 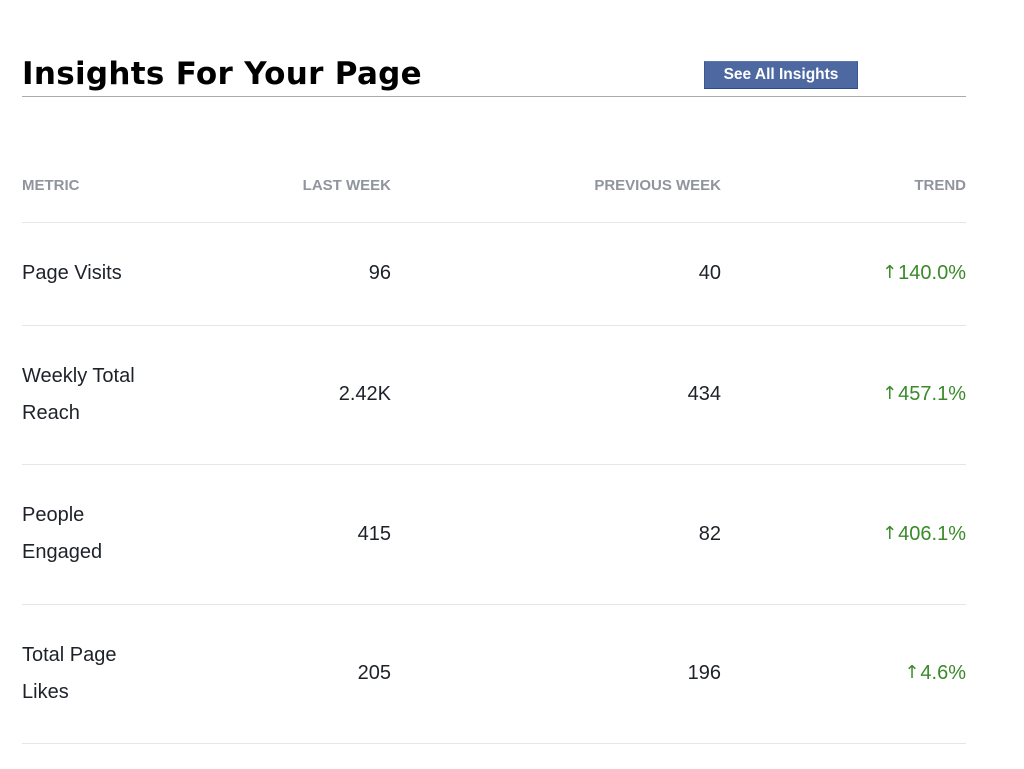 What do you see at coordinates (291, 395) in the screenshot?
I see `last-week-value: 2.42K` at bounding box center [291, 395].